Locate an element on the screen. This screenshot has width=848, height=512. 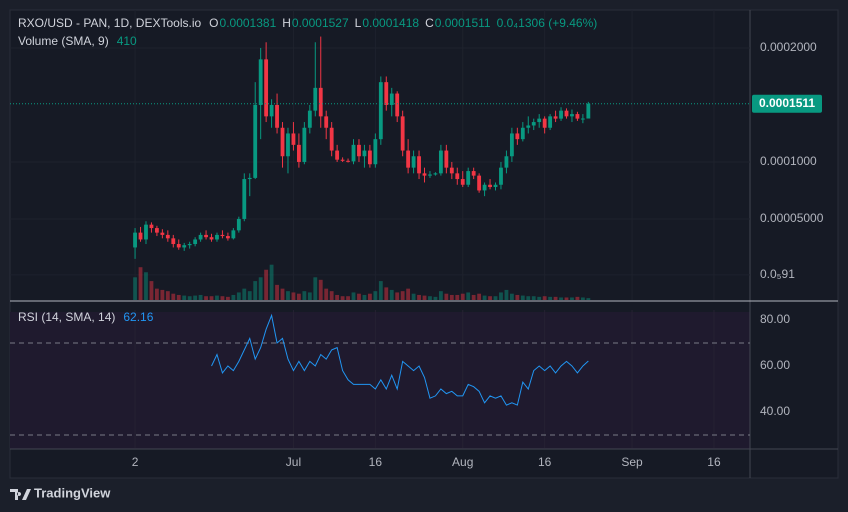
x-tick-label: 16 is located at coordinates (545, 462).